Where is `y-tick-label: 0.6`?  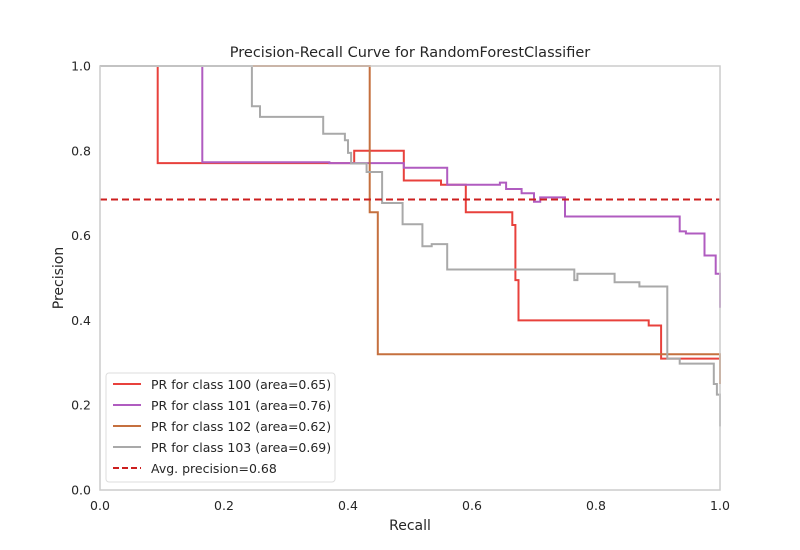 y-tick-label: 0.6 is located at coordinates (81, 235).